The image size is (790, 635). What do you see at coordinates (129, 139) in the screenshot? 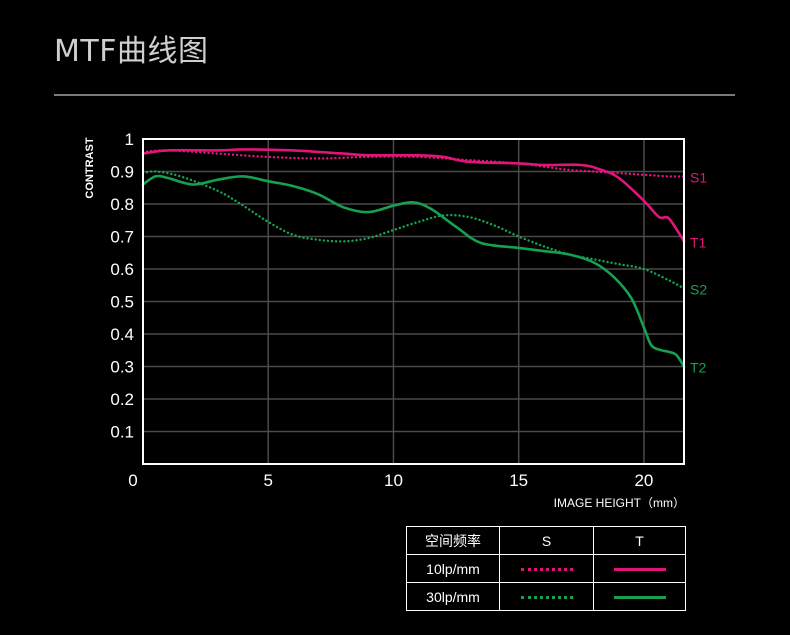
I see `y-tick-label: 1` at bounding box center [129, 139].